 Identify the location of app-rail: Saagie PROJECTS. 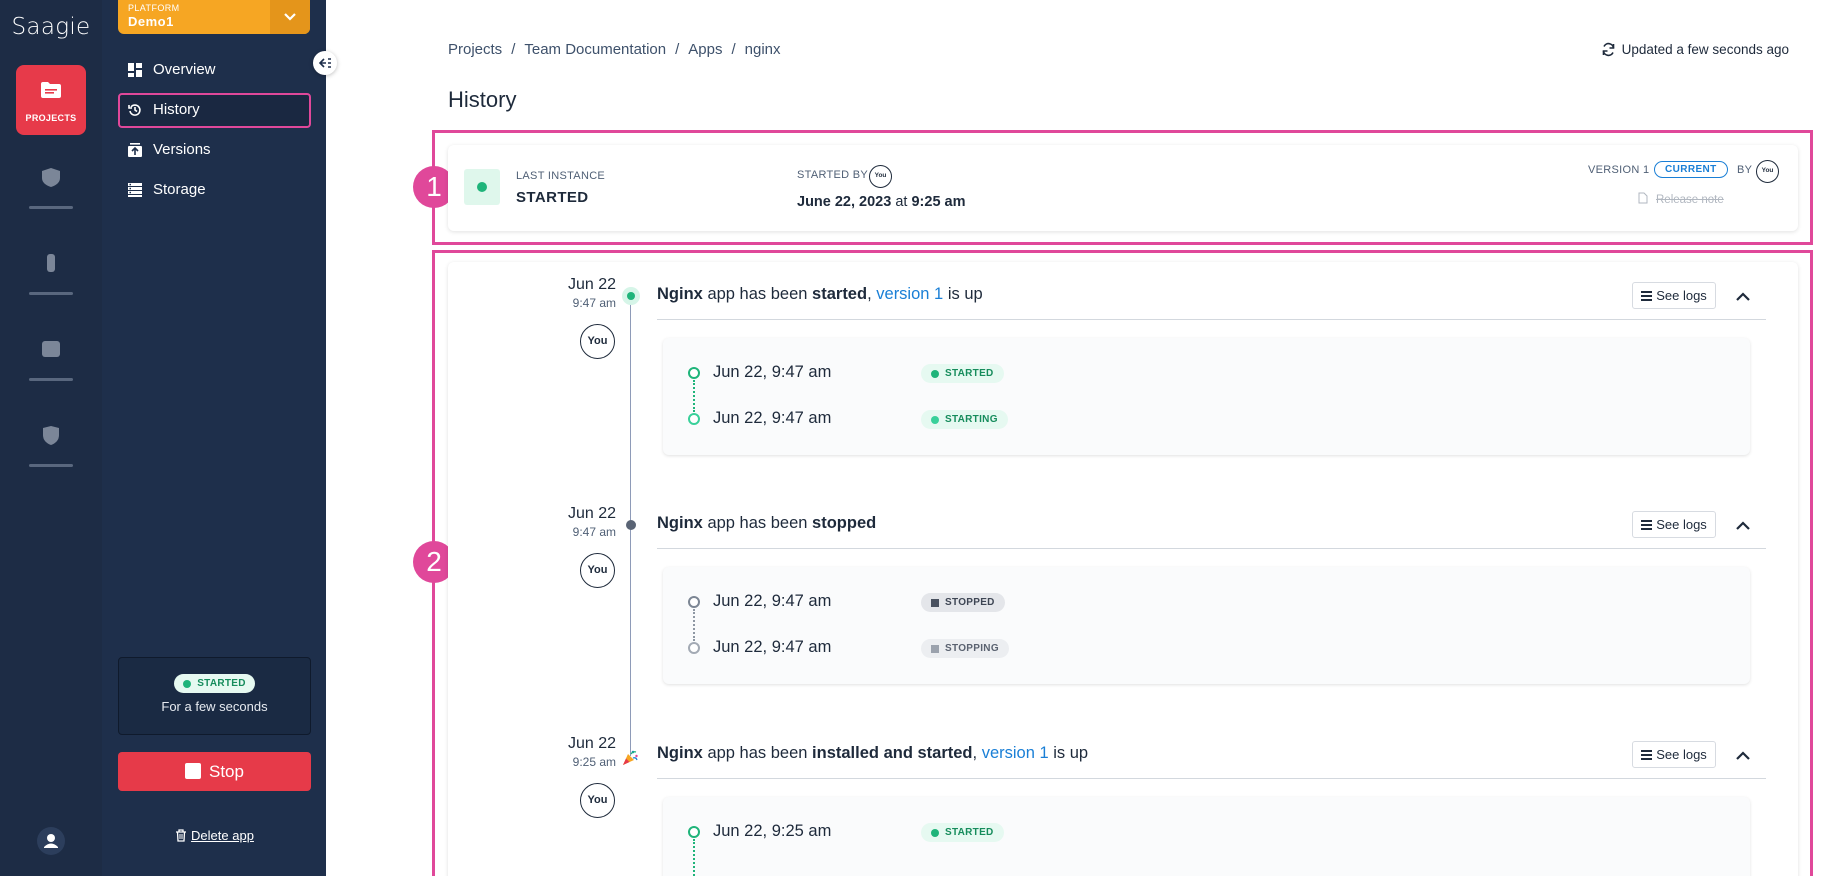
(51, 438).